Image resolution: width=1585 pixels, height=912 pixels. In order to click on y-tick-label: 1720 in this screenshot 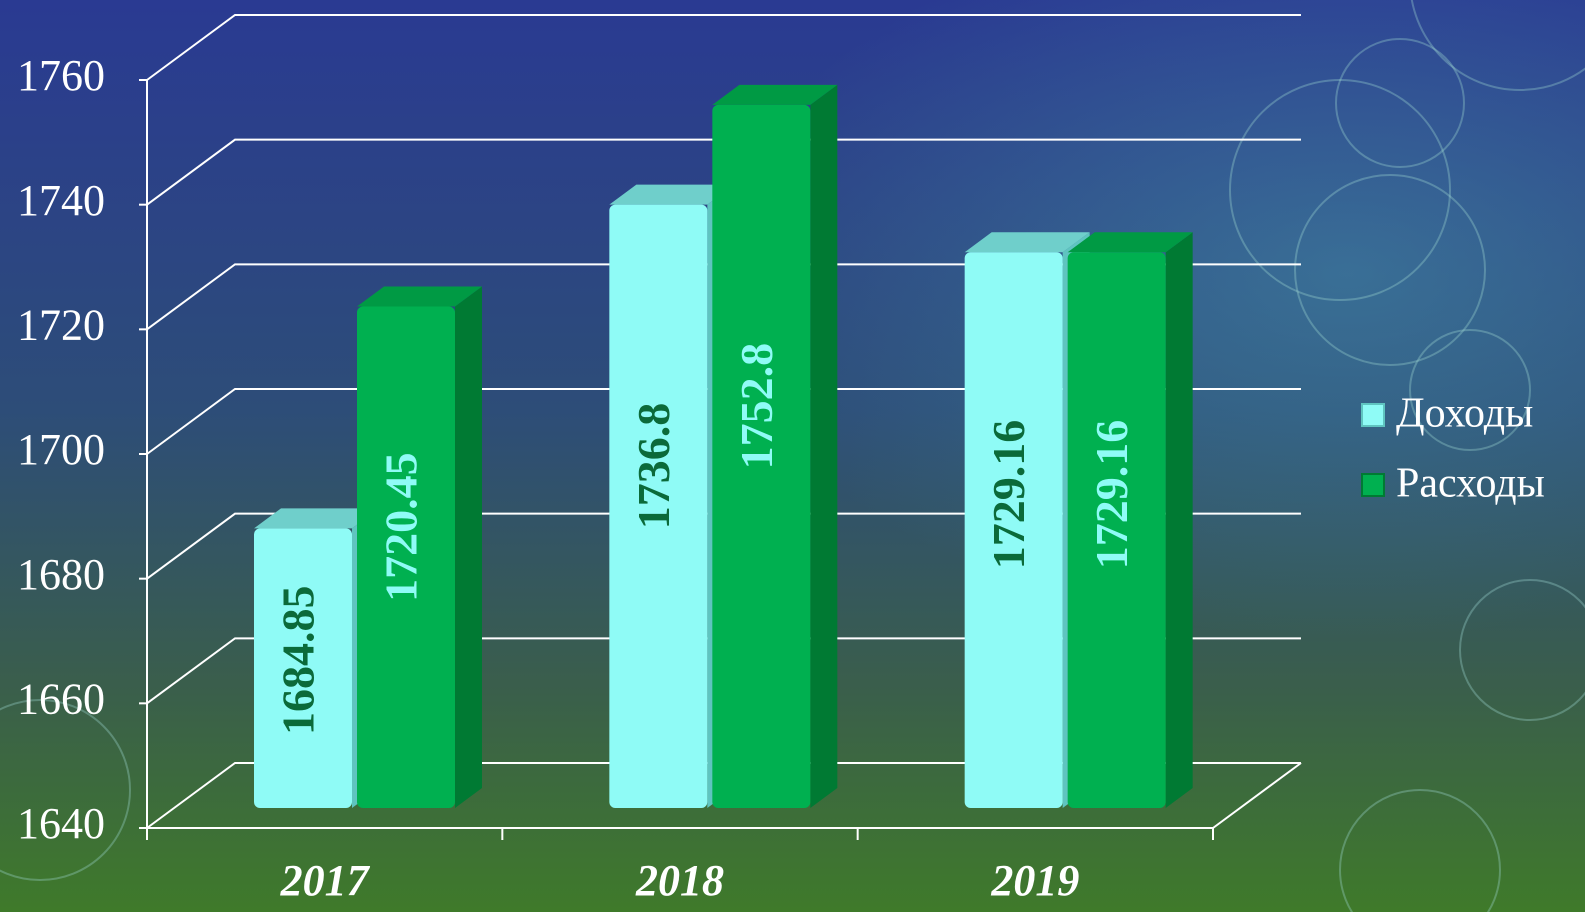, I will do `click(61, 324)`.